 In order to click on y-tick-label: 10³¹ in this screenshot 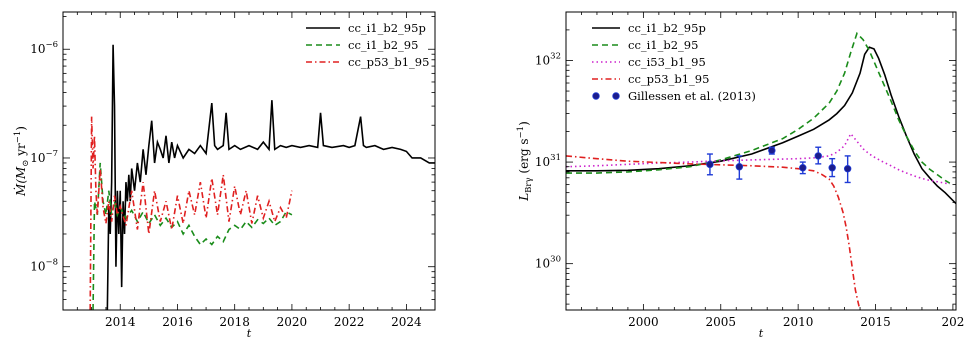, I will do `click(548, 161)`.